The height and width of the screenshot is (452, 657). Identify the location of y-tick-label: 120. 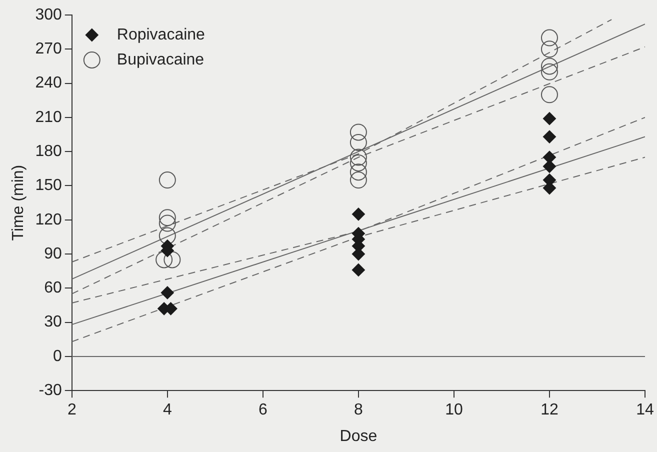
(48, 219).